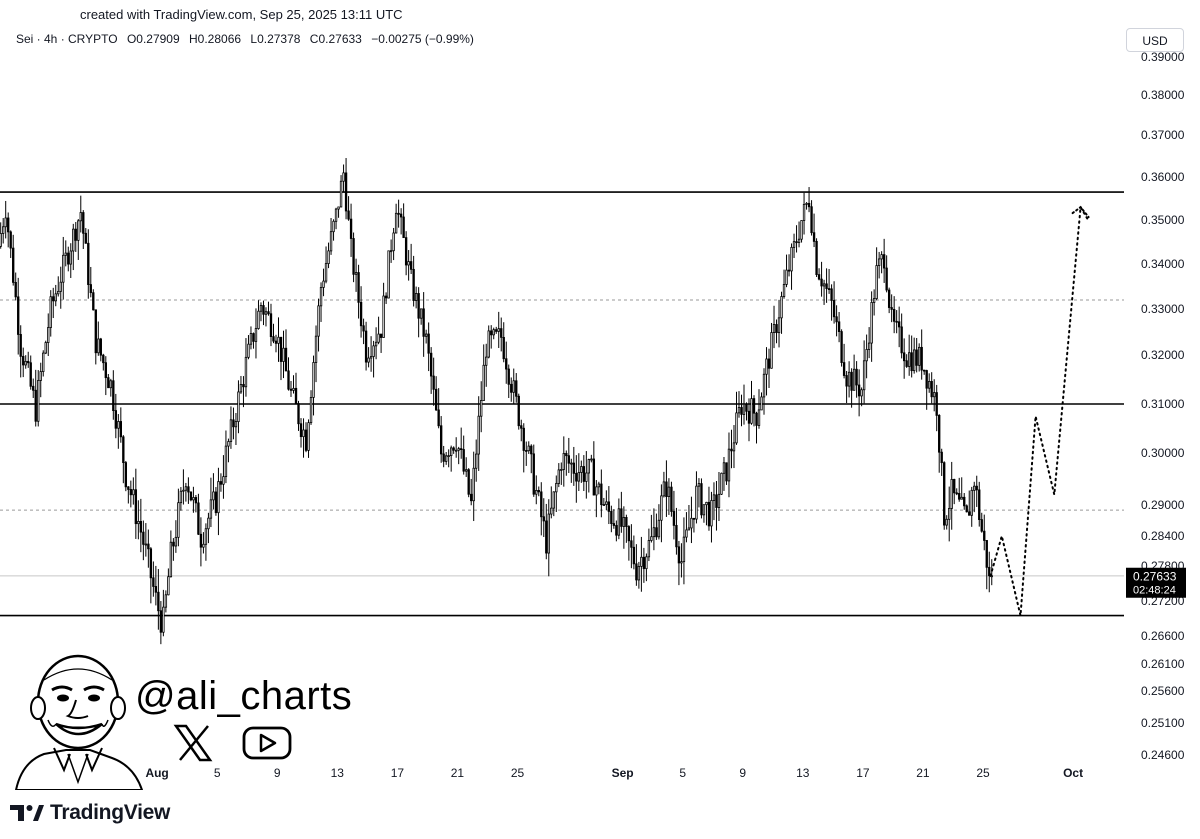 The height and width of the screenshot is (839, 1200). What do you see at coordinates (67, 39) in the screenshot?
I see `symbol-label: Sei · 4h · CRYPTO` at bounding box center [67, 39].